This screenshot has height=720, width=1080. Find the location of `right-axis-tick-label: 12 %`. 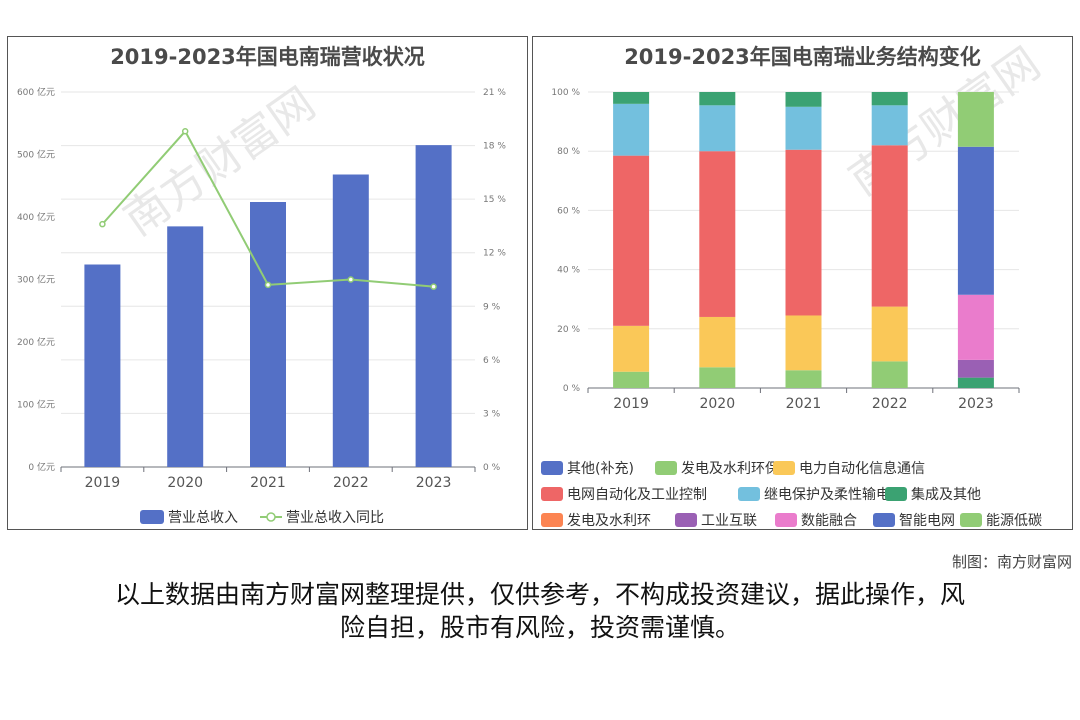

right-axis-tick-label: 12 % is located at coordinates (494, 254).